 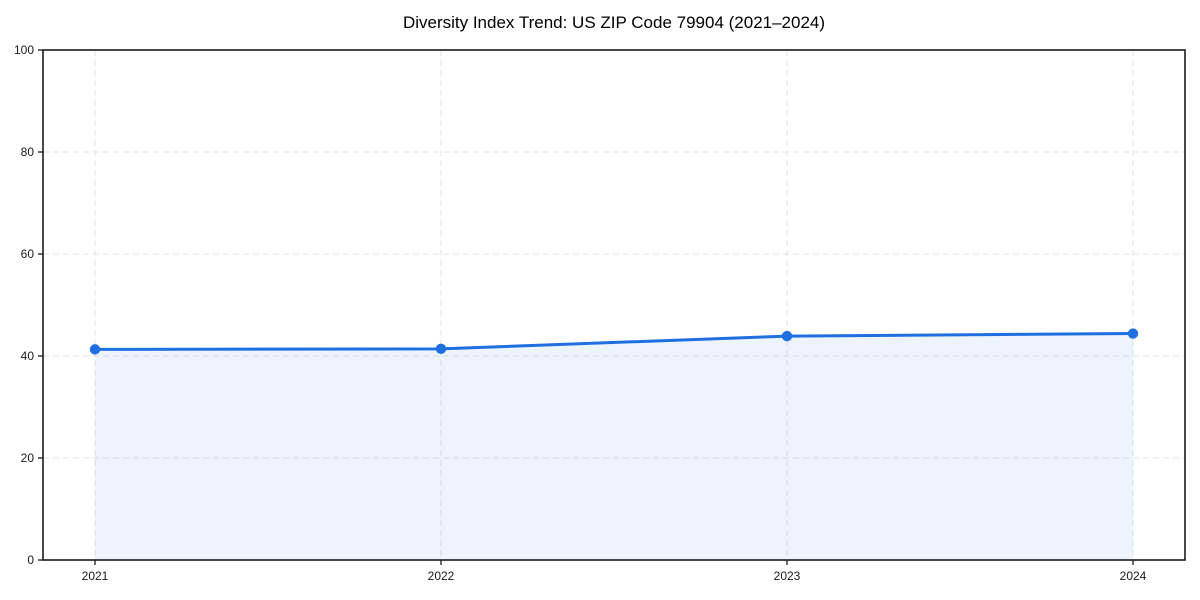 What do you see at coordinates (614, 341) in the screenshot?
I see `trend-line` at bounding box center [614, 341].